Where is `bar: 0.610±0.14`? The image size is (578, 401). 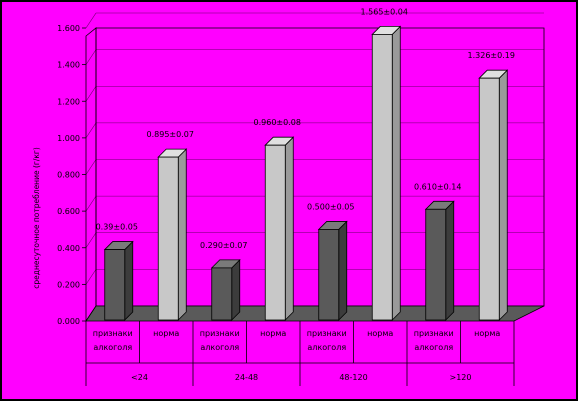 bar: 0.610±0.14 is located at coordinates (437, 251).